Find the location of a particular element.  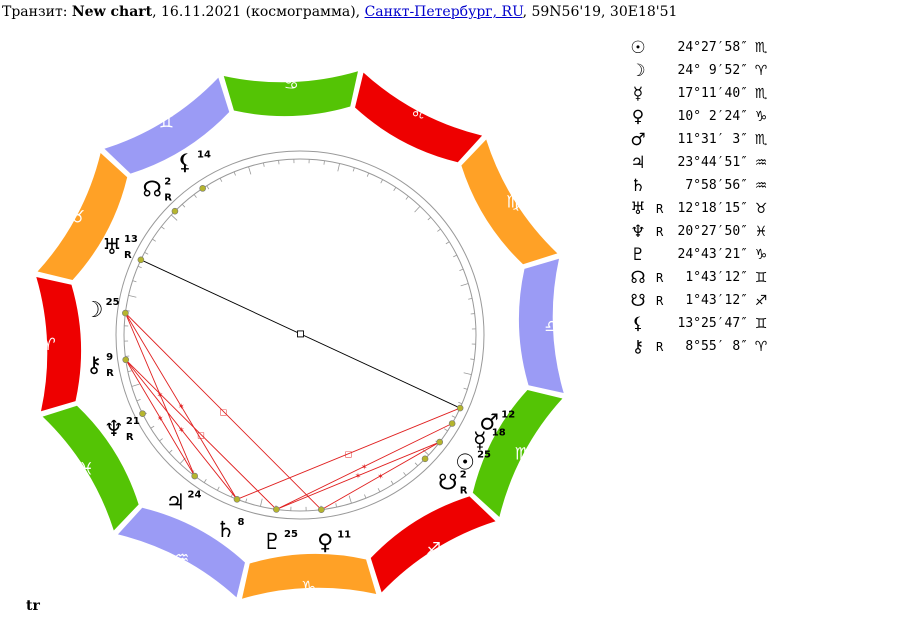

chiron-icon: ⚷ is located at coordinates (638, 346).